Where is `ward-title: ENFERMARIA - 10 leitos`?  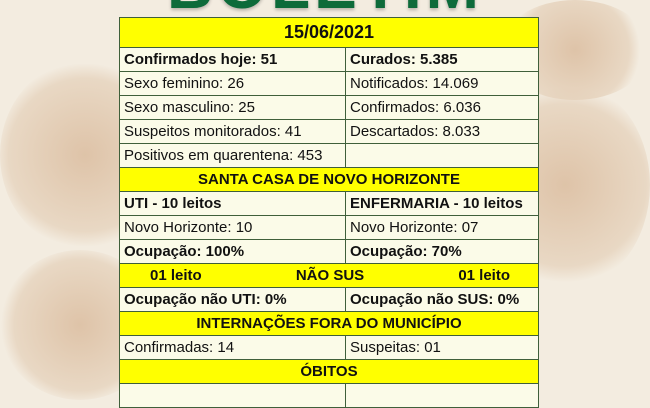
ward-title: ENFERMARIA - 10 leitos is located at coordinates (442, 203).